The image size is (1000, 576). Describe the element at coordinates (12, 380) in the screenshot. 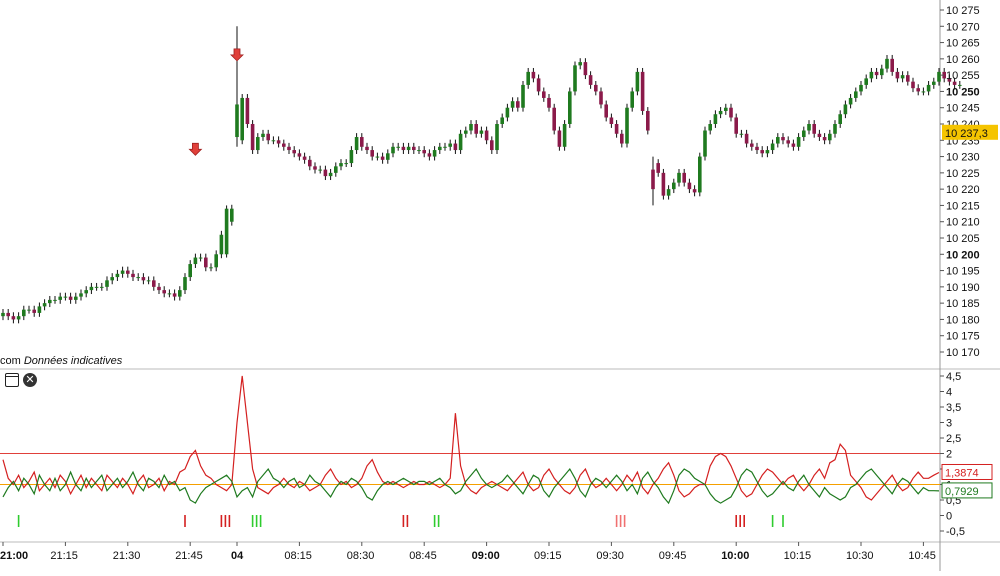

I see `restore-window-icon` at that location.